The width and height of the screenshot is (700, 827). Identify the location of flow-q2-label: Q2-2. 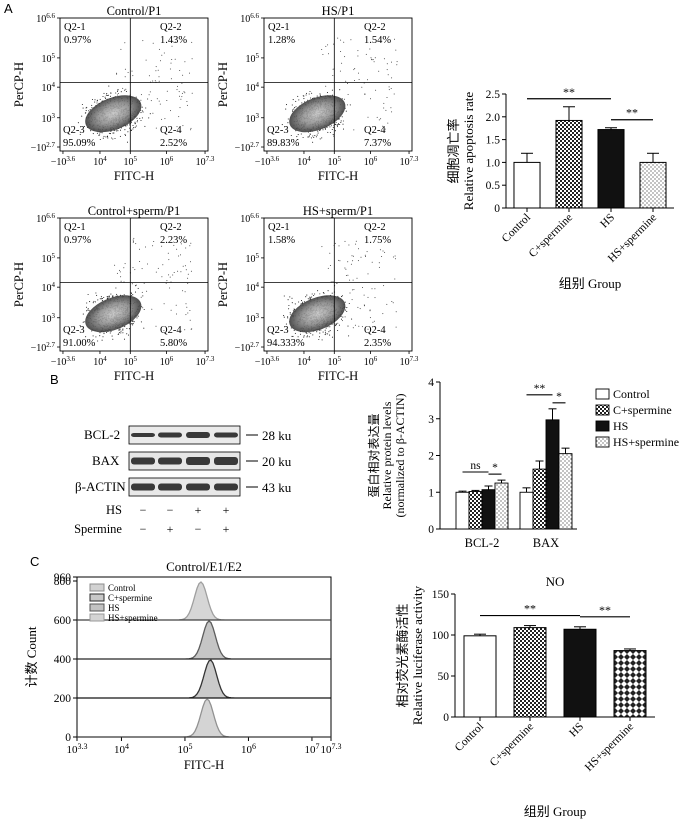
(171, 227).